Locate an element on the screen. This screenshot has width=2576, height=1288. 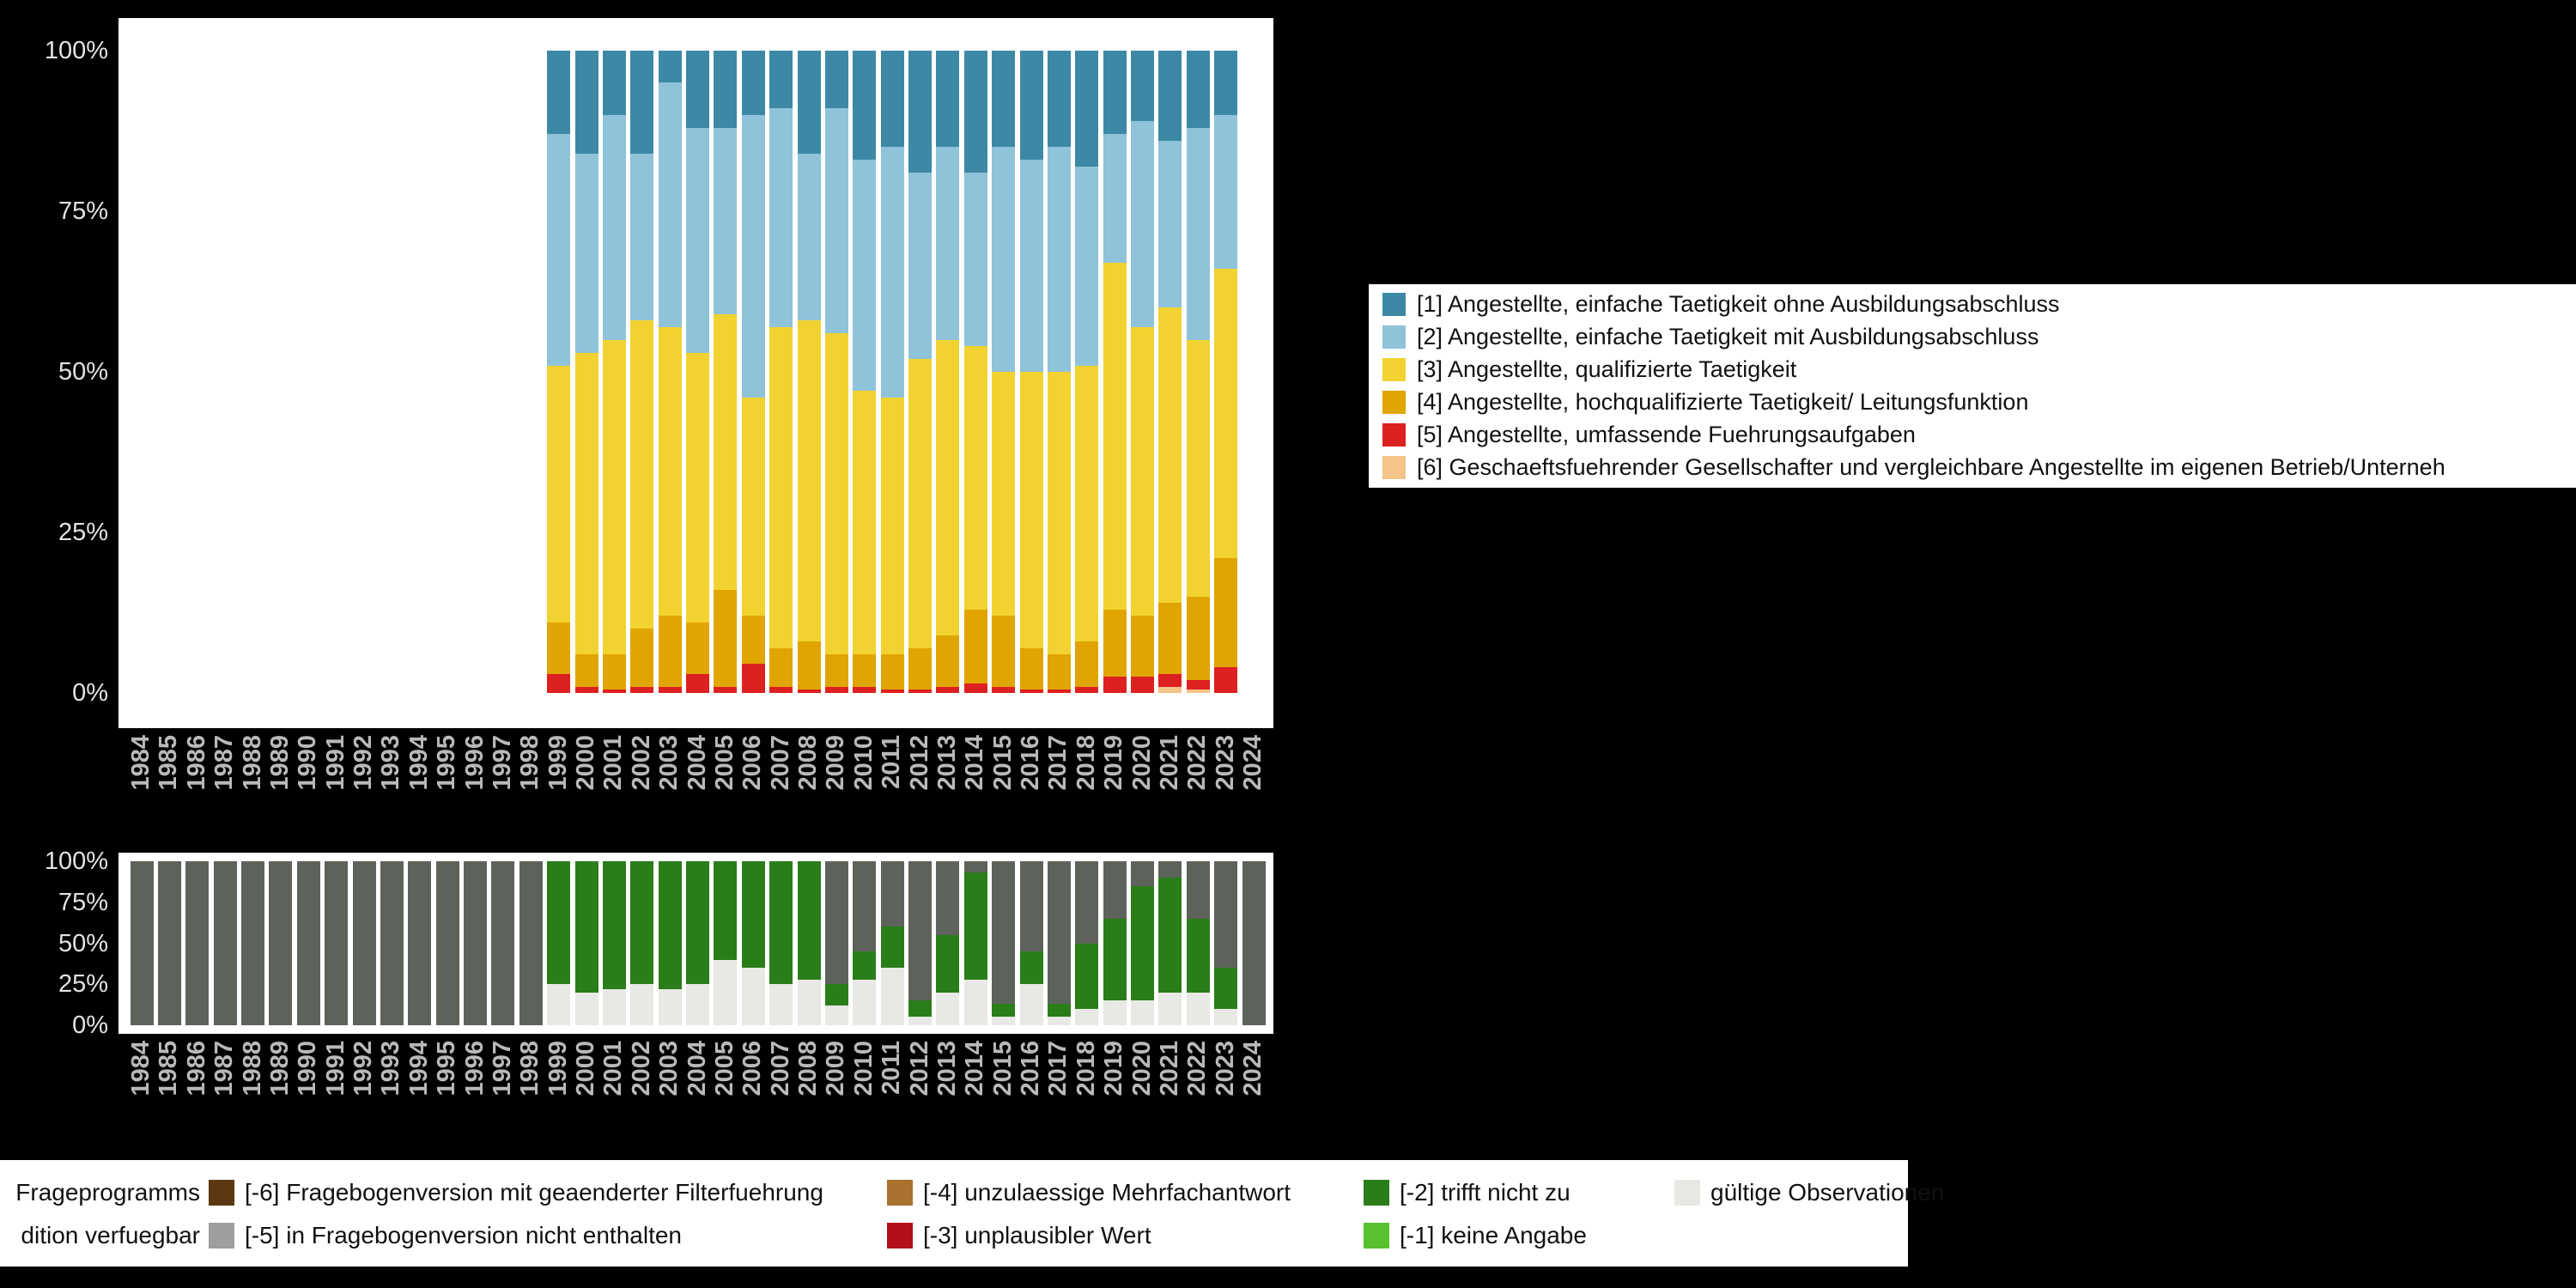
x-tick-label: 1996 is located at coordinates (474, 763).